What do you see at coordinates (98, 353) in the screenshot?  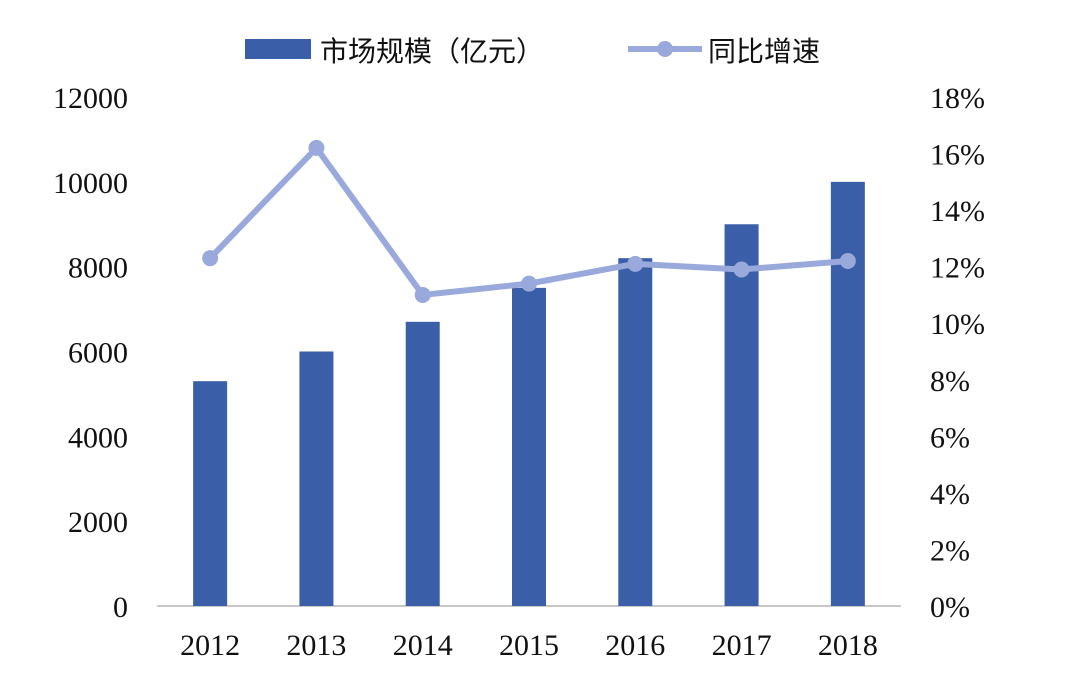 I see `y-left-tick-label: 6000` at bounding box center [98, 353].